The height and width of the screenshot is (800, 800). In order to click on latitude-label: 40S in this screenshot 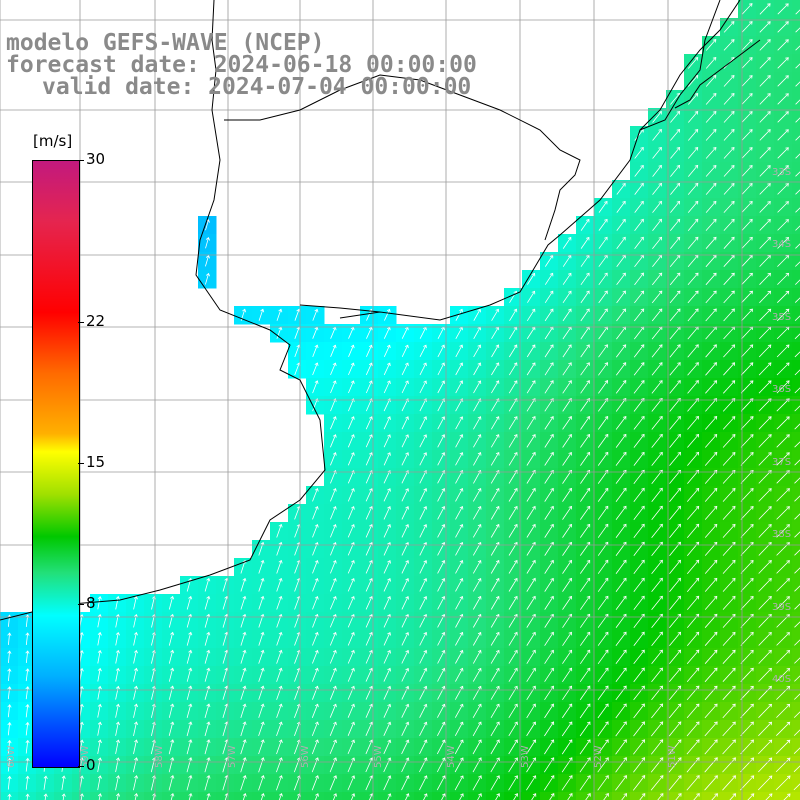, I will do `click(781, 679)`.